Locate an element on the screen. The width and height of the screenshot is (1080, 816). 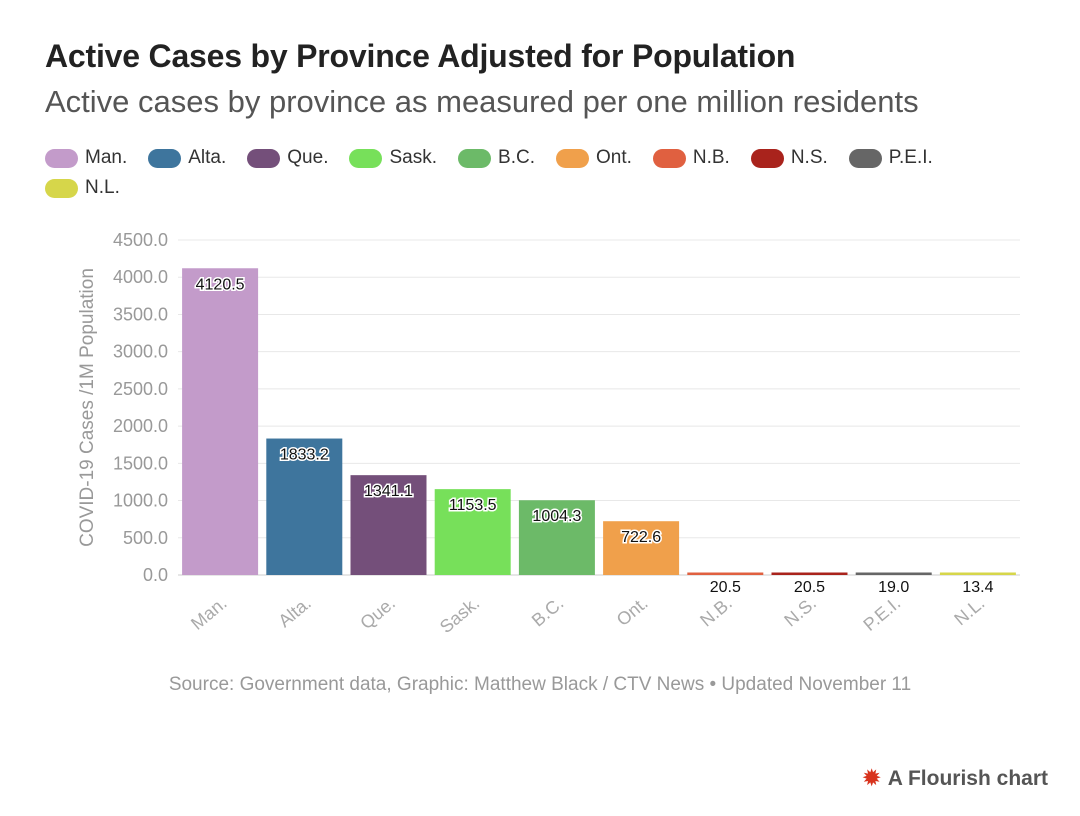
y-tick-label: 1500.0 is located at coordinates (140, 463).